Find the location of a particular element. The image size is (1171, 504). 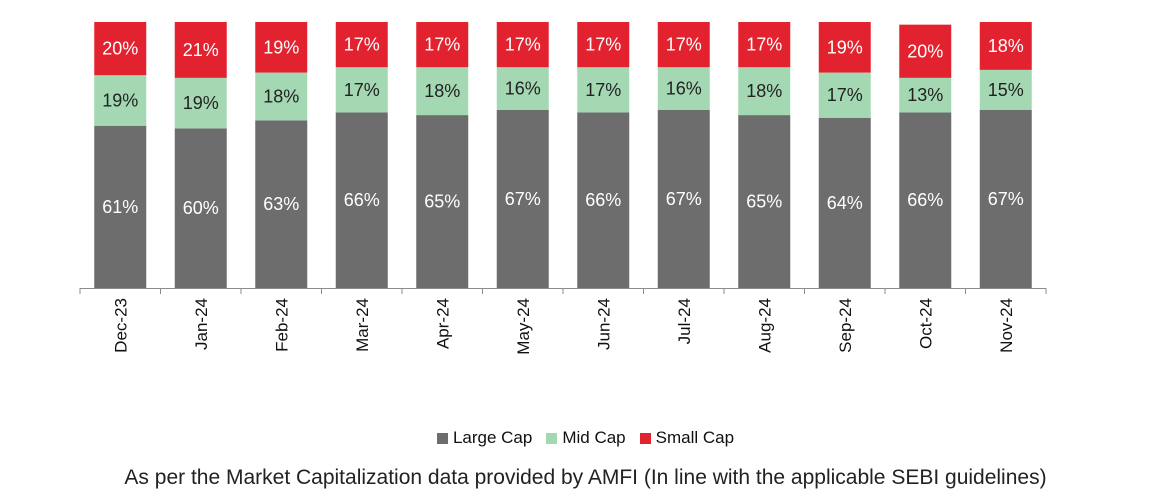

data-label-large-cap-oct-24: 66% is located at coordinates (925, 200).